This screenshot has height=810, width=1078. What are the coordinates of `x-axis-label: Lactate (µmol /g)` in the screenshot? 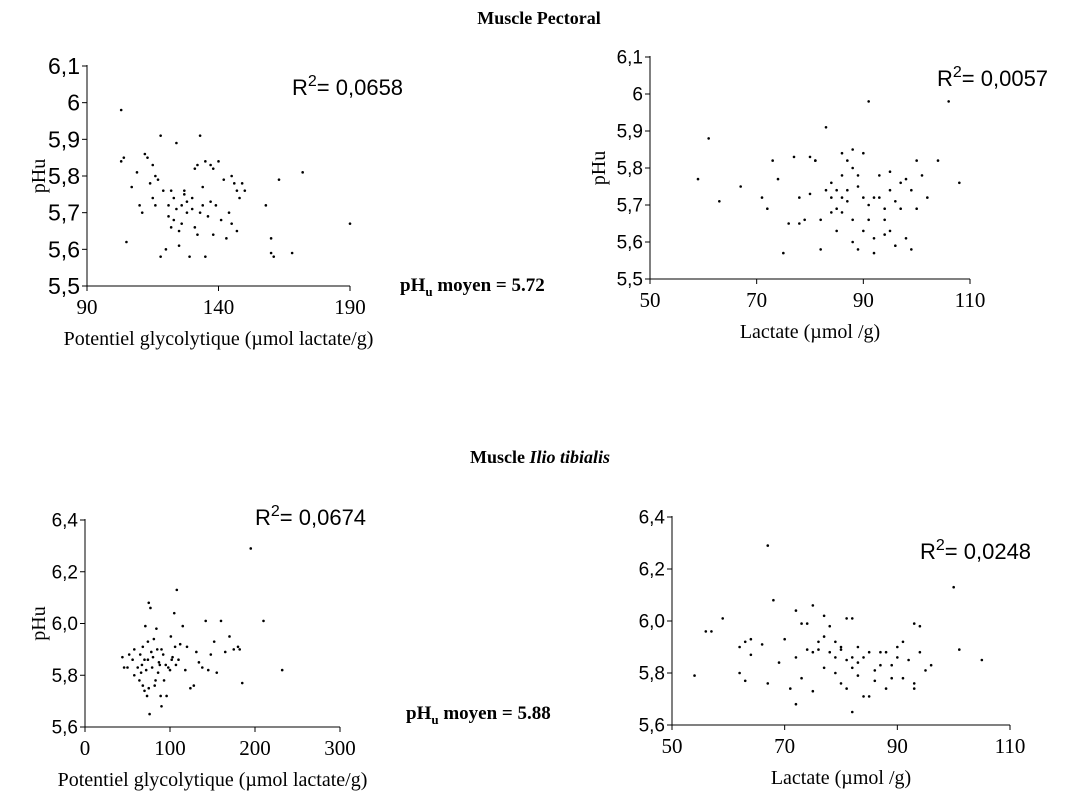 It's located at (841, 778).